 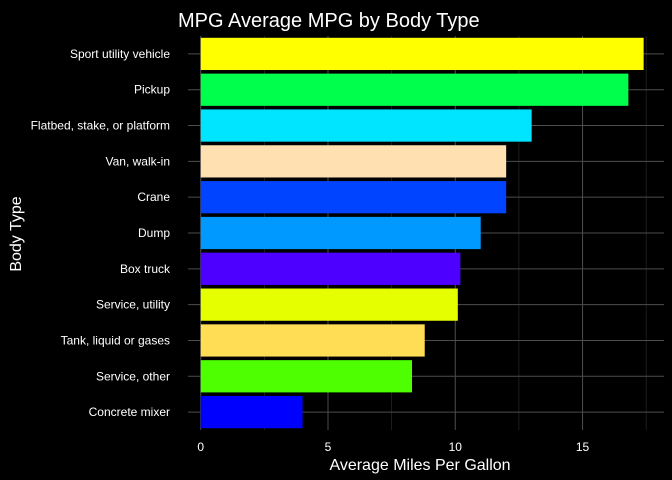 What do you see at coordinates (133, 376) in the screenshot?
I see `y-tick-label: Service, other` at bounding box center [133, 376].